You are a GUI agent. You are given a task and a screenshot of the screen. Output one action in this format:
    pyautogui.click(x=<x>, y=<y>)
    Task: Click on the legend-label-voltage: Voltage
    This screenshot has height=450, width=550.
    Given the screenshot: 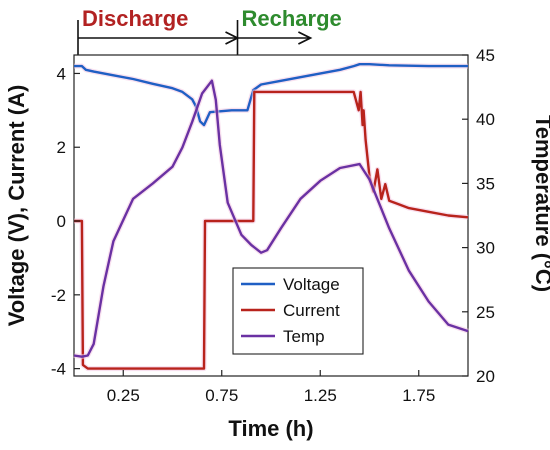 What is the action you would take?
    pyautogui.click(x=311, y=284)
    